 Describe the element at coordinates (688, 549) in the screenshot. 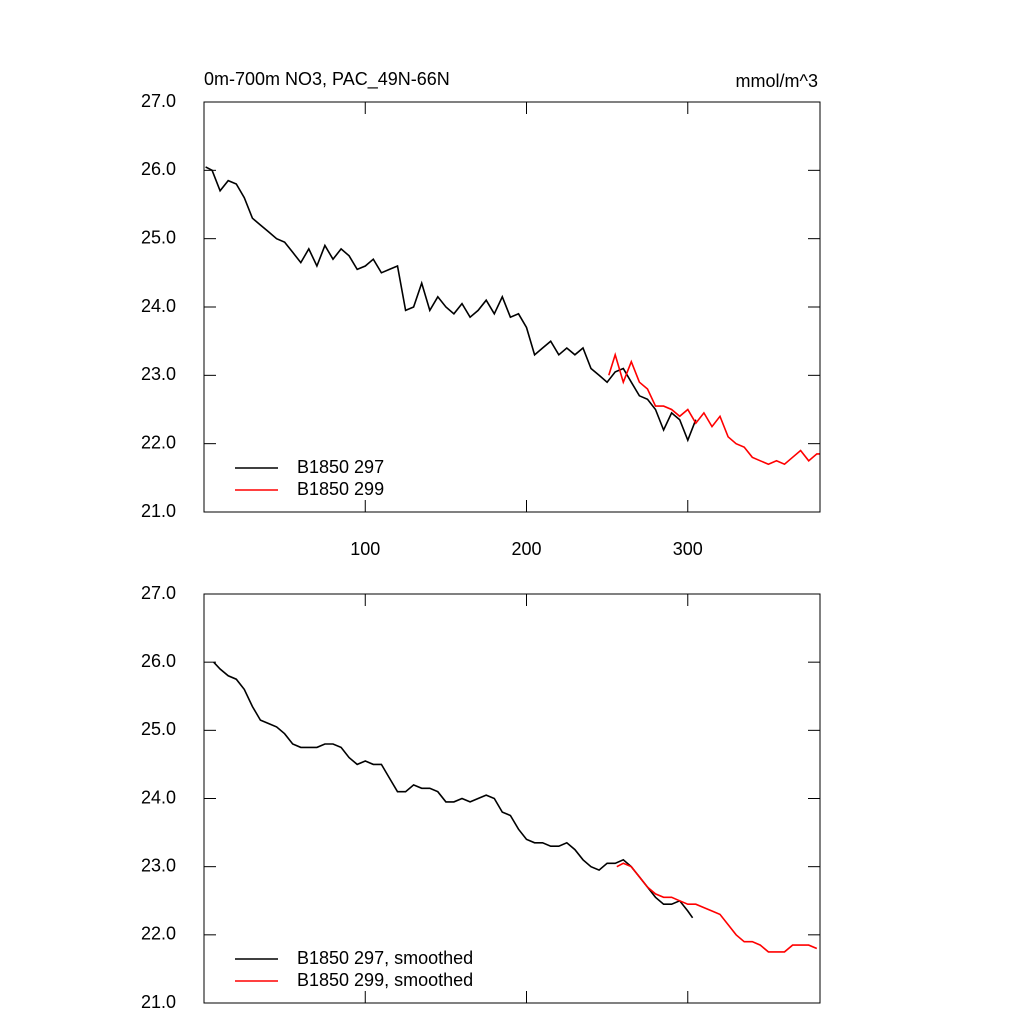

I see `x-tick-label: 300` at that location.